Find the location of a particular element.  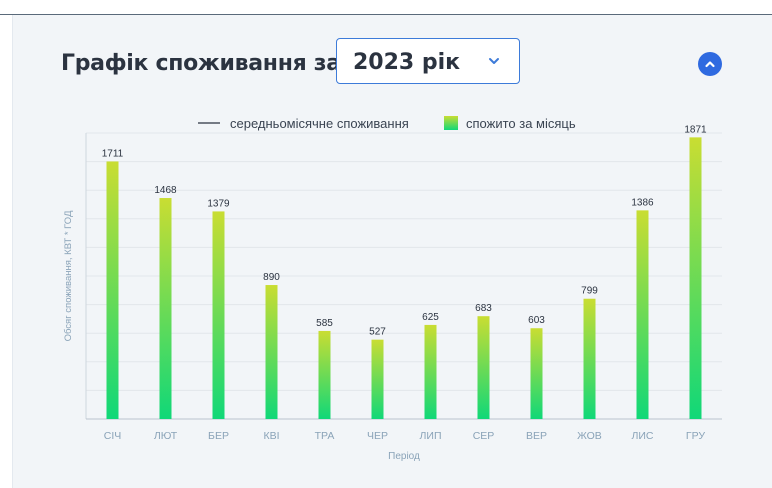

x-tick-label: СЕР is located at coordinates (484, 436).